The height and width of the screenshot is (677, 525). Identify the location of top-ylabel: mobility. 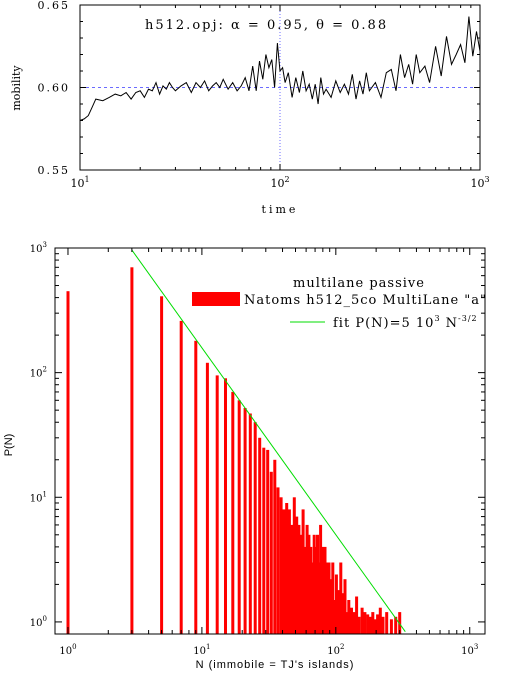
(16, 88).